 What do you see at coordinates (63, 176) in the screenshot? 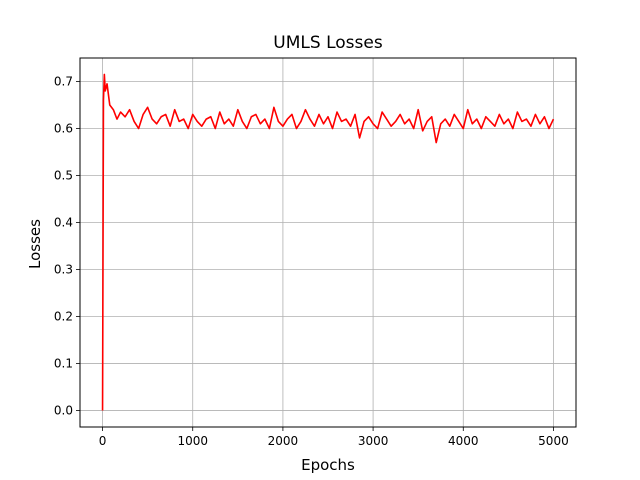
I see `y-tick-label: 0.5` at bounding box center [63, 176].